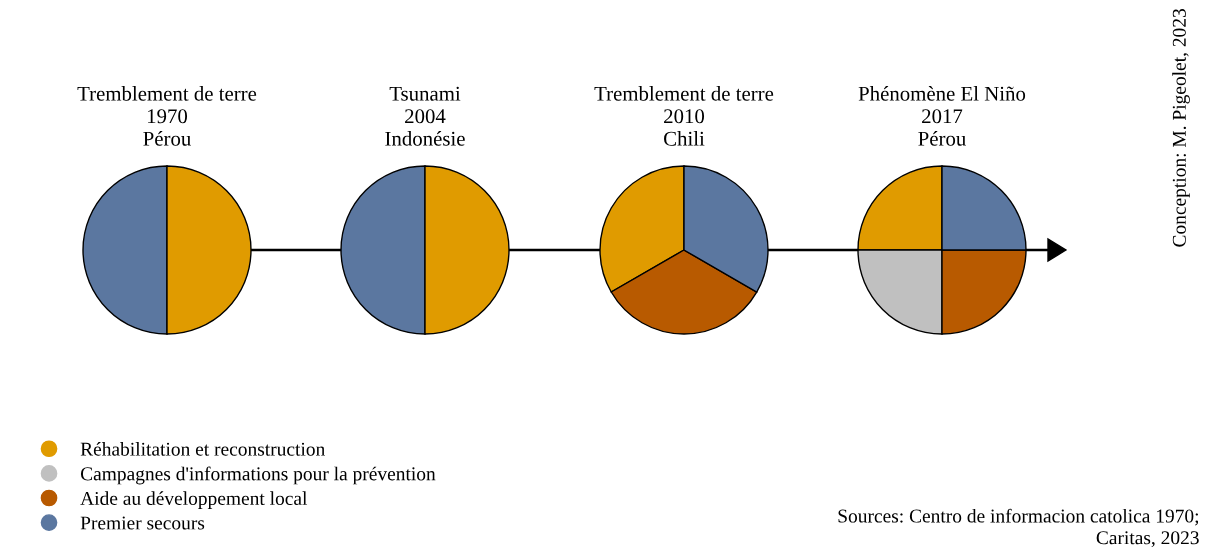 The width and height of the screenshot is (1208, 551). I want to click on chart-title: Tremblement de terre 2010 Chili, so click(684, 116).